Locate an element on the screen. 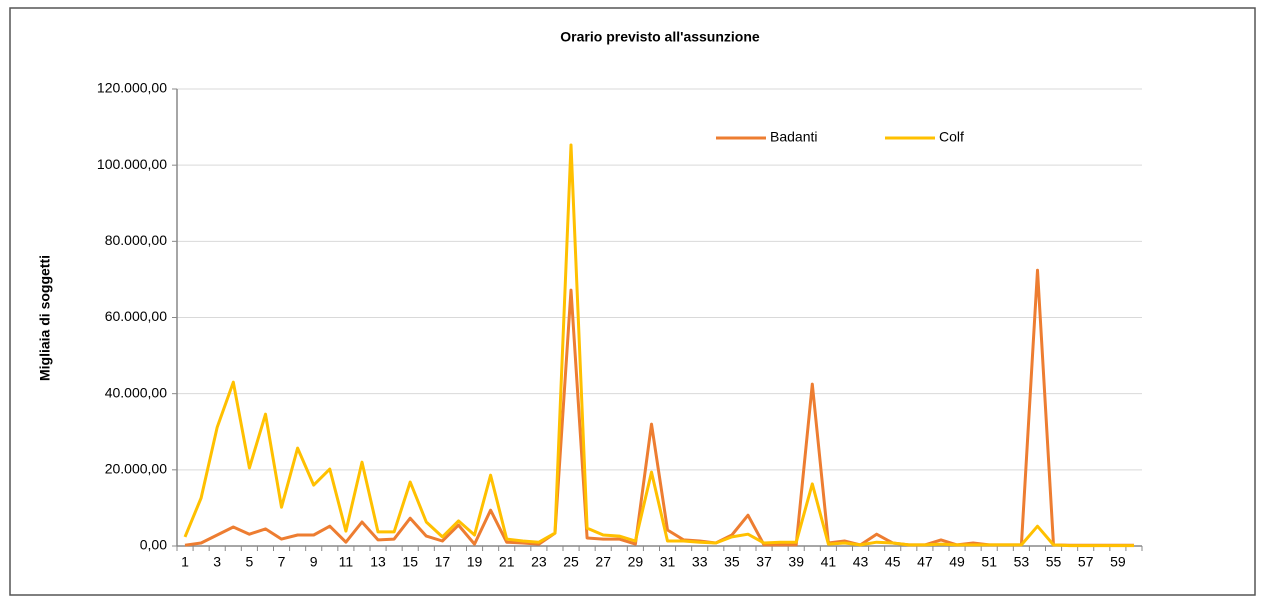  x-tick-label: 41 is located at coordinates (829, 562).